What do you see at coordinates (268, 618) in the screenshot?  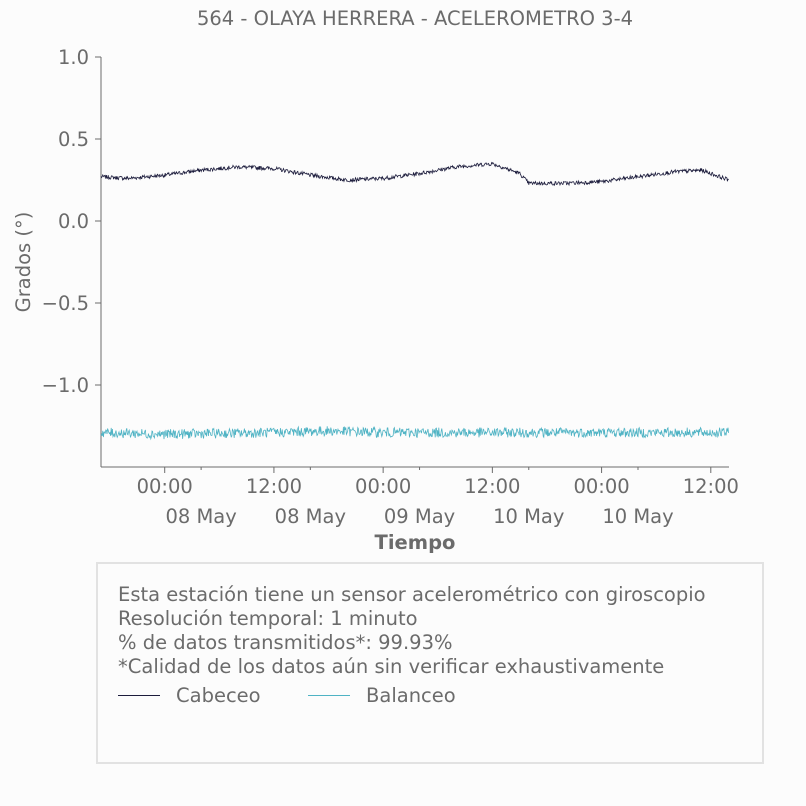 I see `info-temporal-resolution: Resolución temporal: 1 minuto` at bounding box center [268, 618].